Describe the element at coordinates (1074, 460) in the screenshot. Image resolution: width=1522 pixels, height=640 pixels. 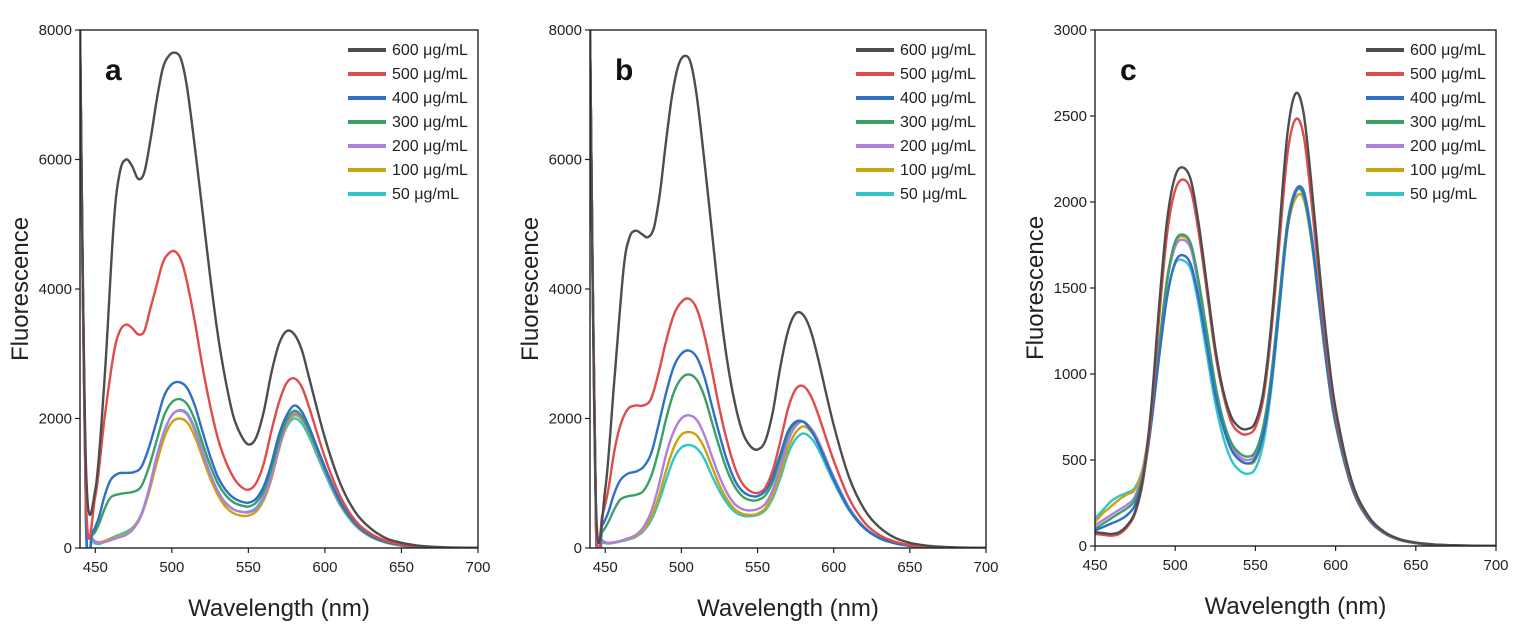
I see `y-tick-label: 500` at that location.